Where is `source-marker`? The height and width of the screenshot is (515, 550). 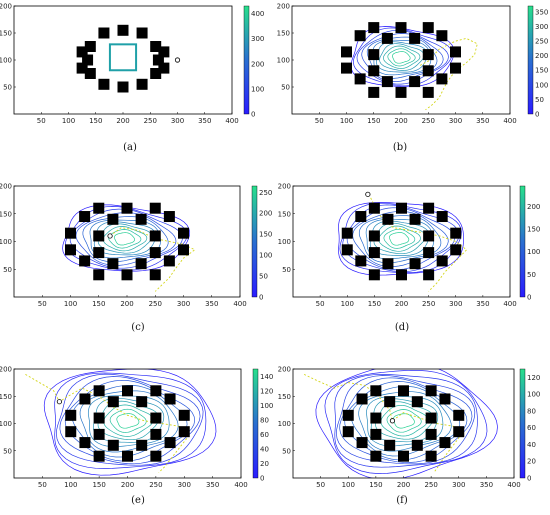
source-marker is located at coordinates (392, 421).